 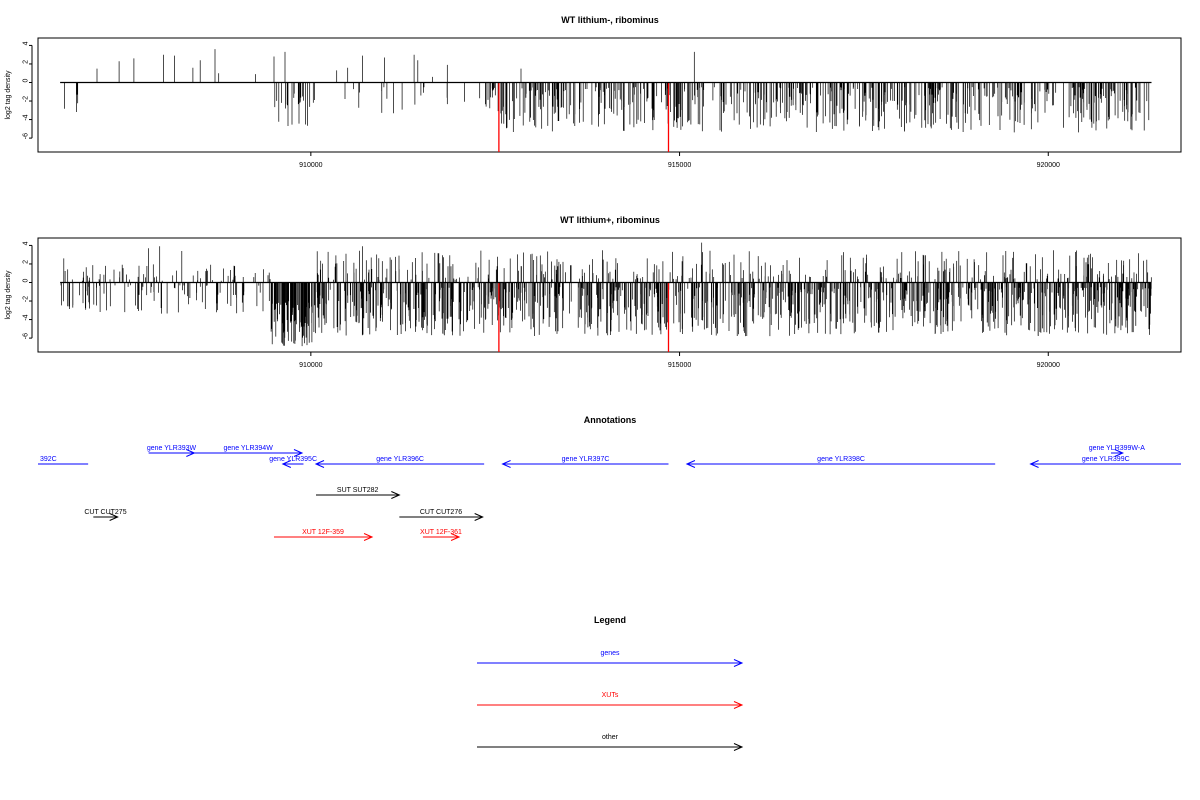 I want to click on legend-item: other, so click(x=610, y=742).